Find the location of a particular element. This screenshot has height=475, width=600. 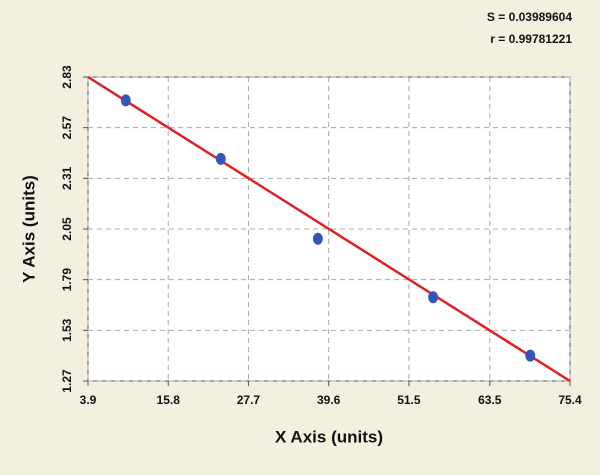

x-tick-label: 15.8 is located at coordinates (169, 400).